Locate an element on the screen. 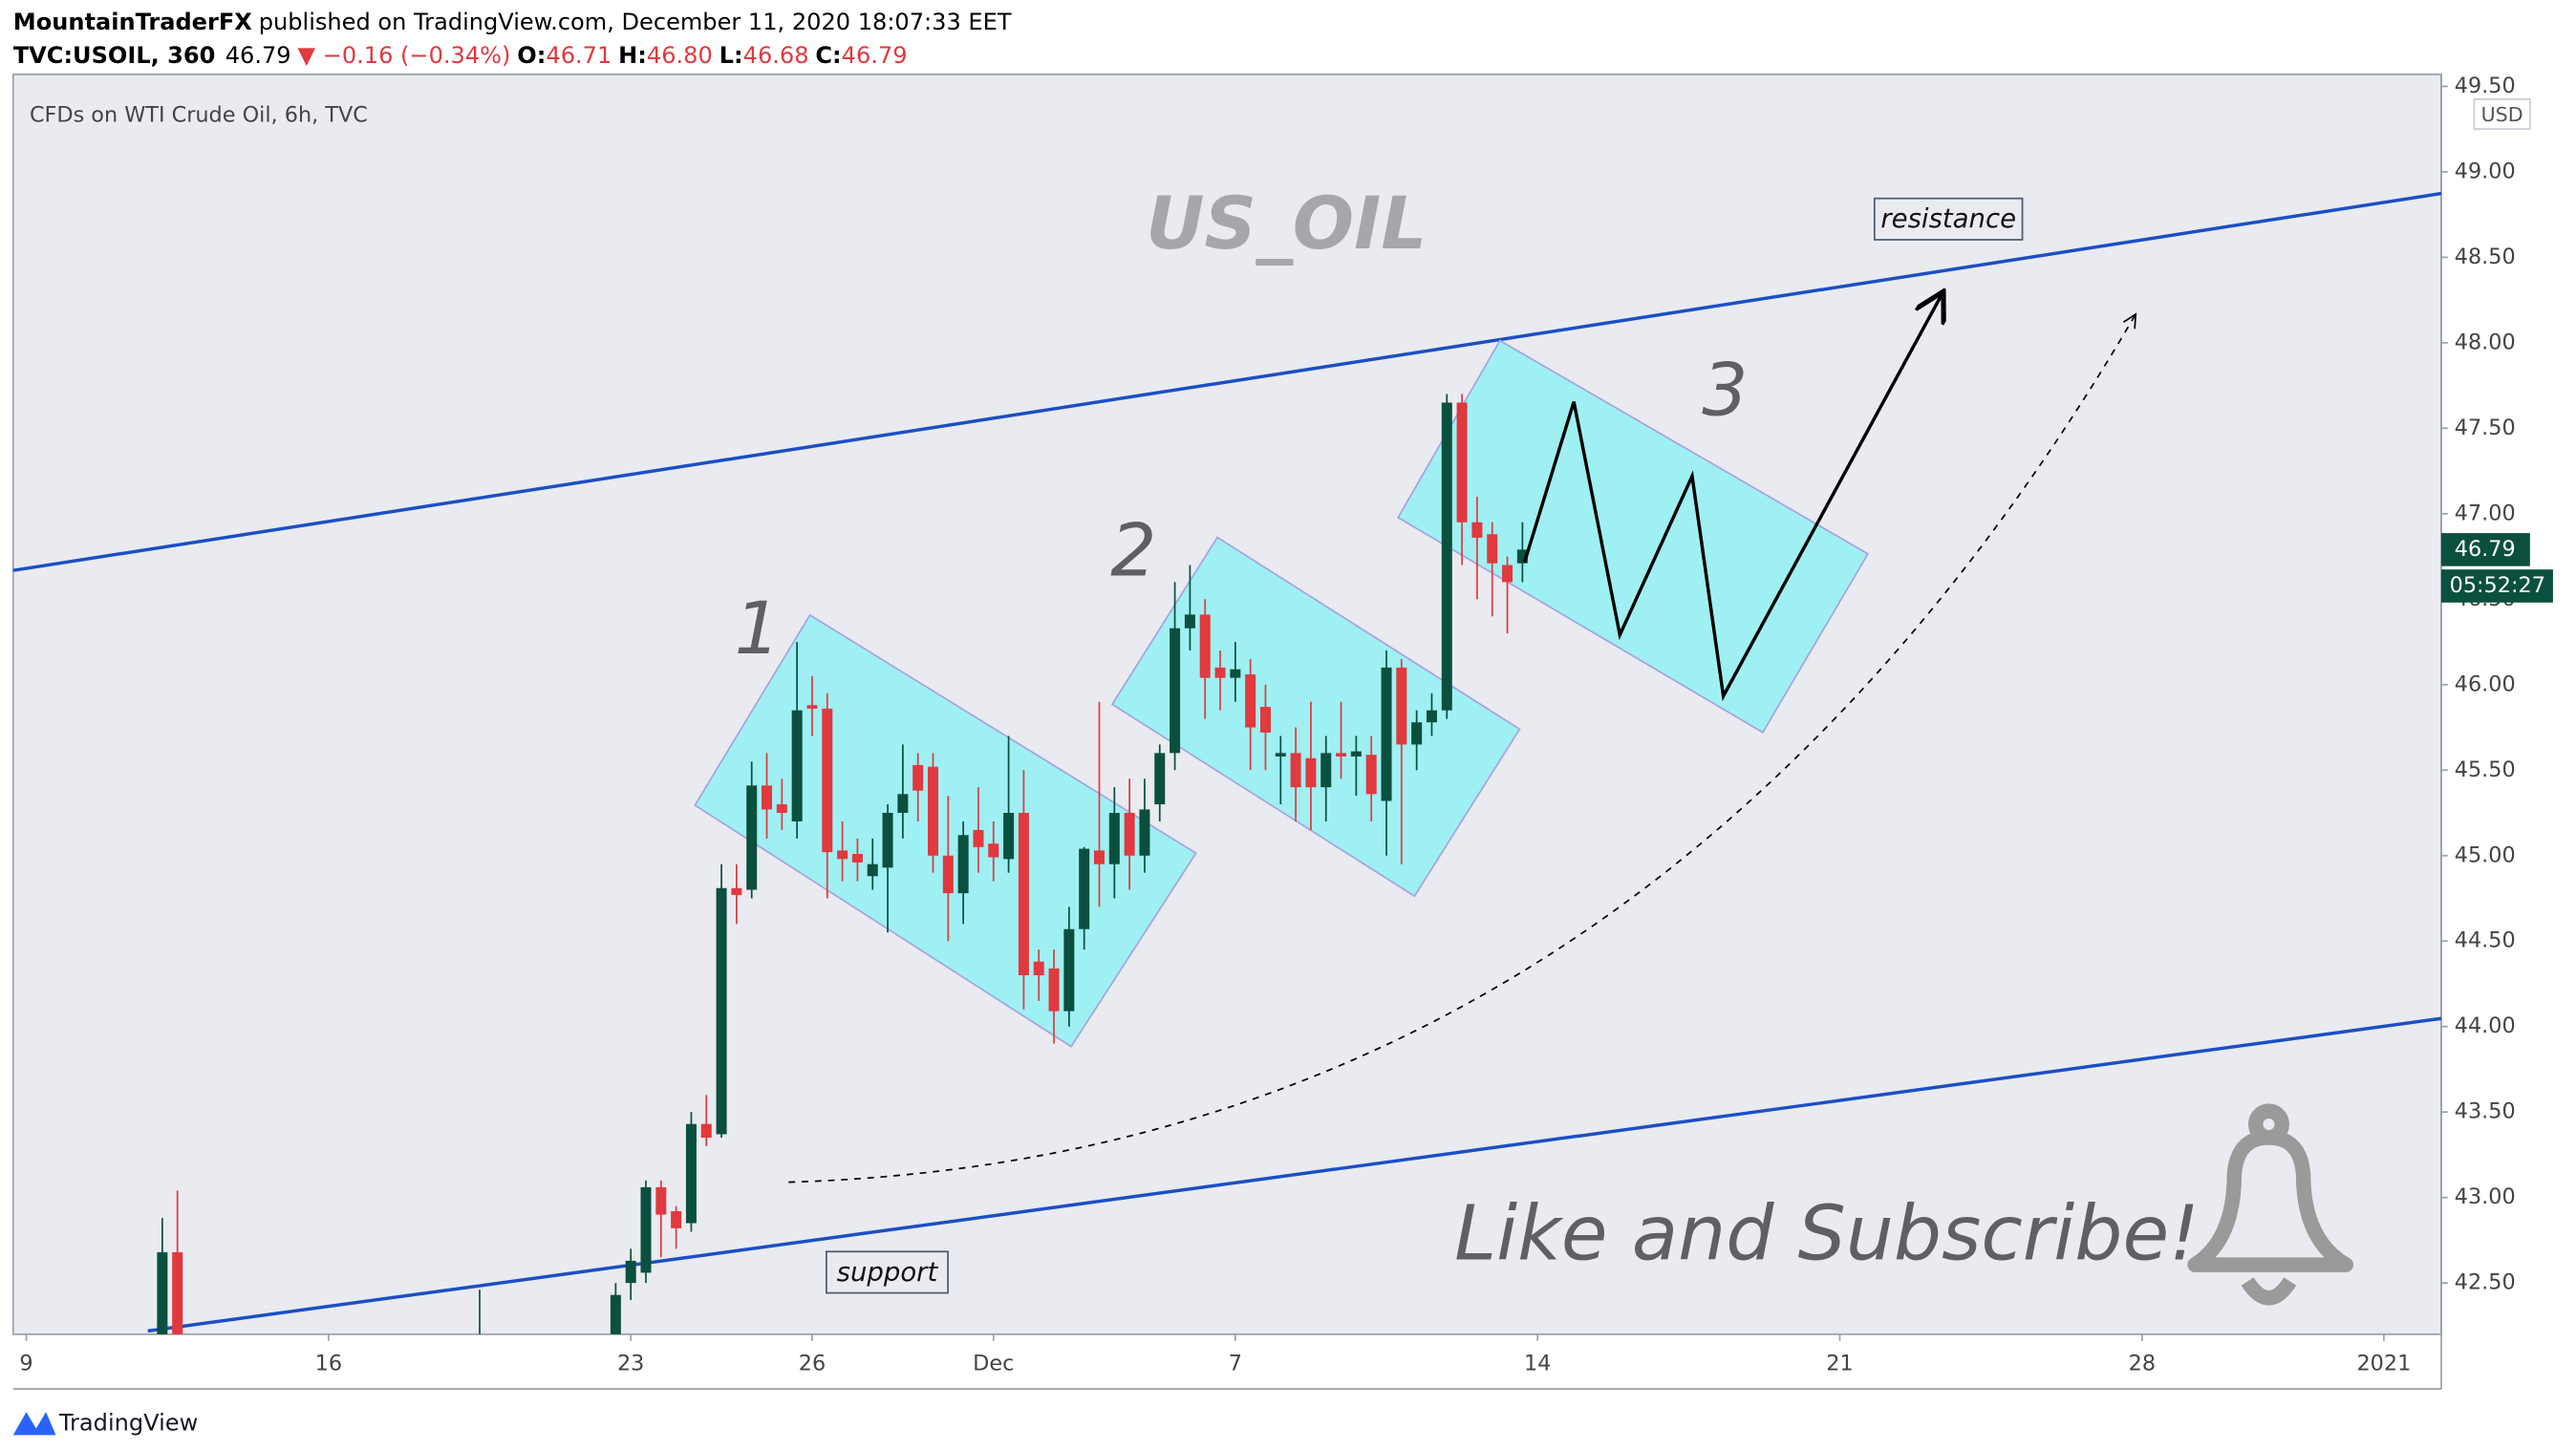 The image size is (2576, 1450). currency-box is located at coordinates (2502, 113).